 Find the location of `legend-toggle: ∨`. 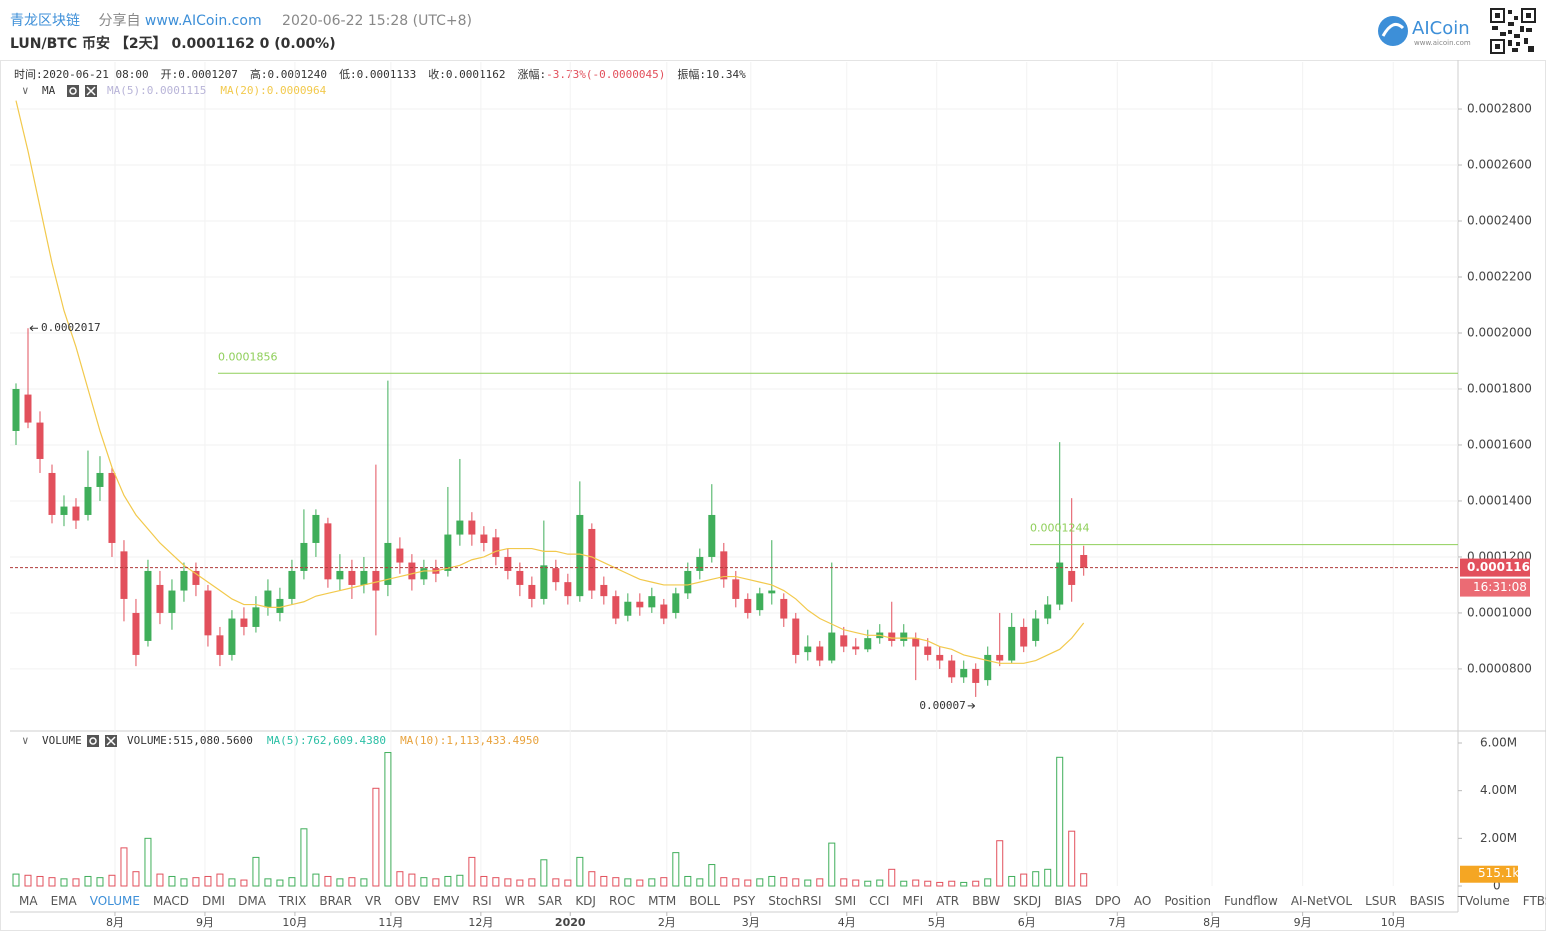

legend-toggle: ∨ is located at coordinates (25, 740).